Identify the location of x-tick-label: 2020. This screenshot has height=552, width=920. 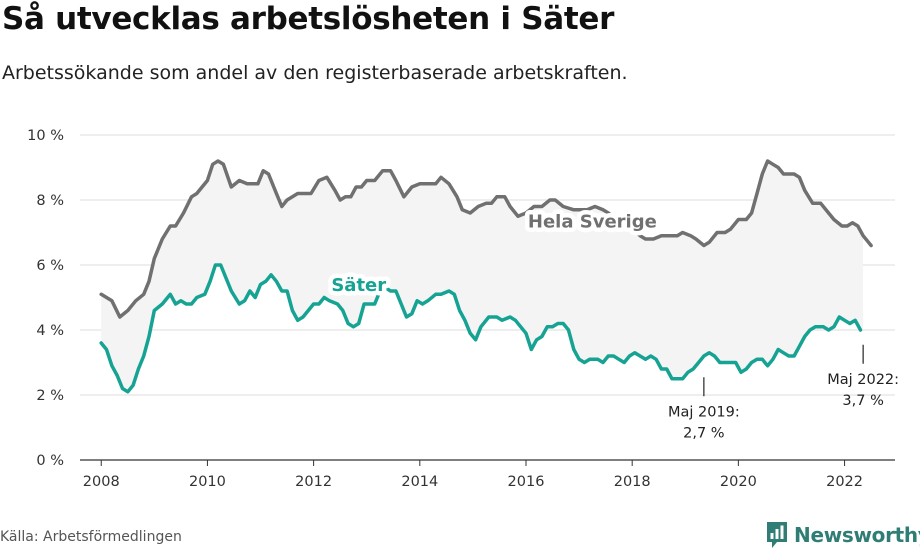
(738, 482).